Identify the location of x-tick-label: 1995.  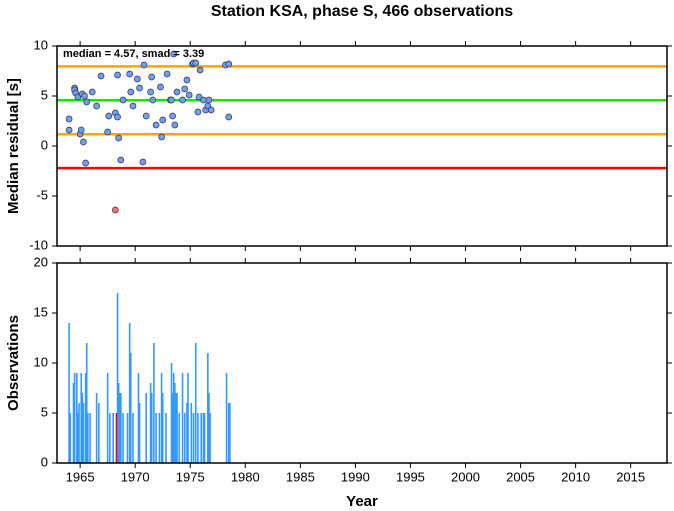
(410, 476).